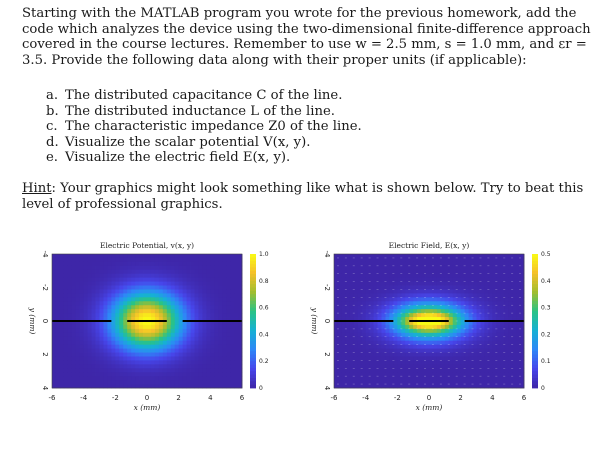 Image resolution: width=608 pixels, height=475 pixels. I want to click on x-tick-label: 2, so click(460, 398).